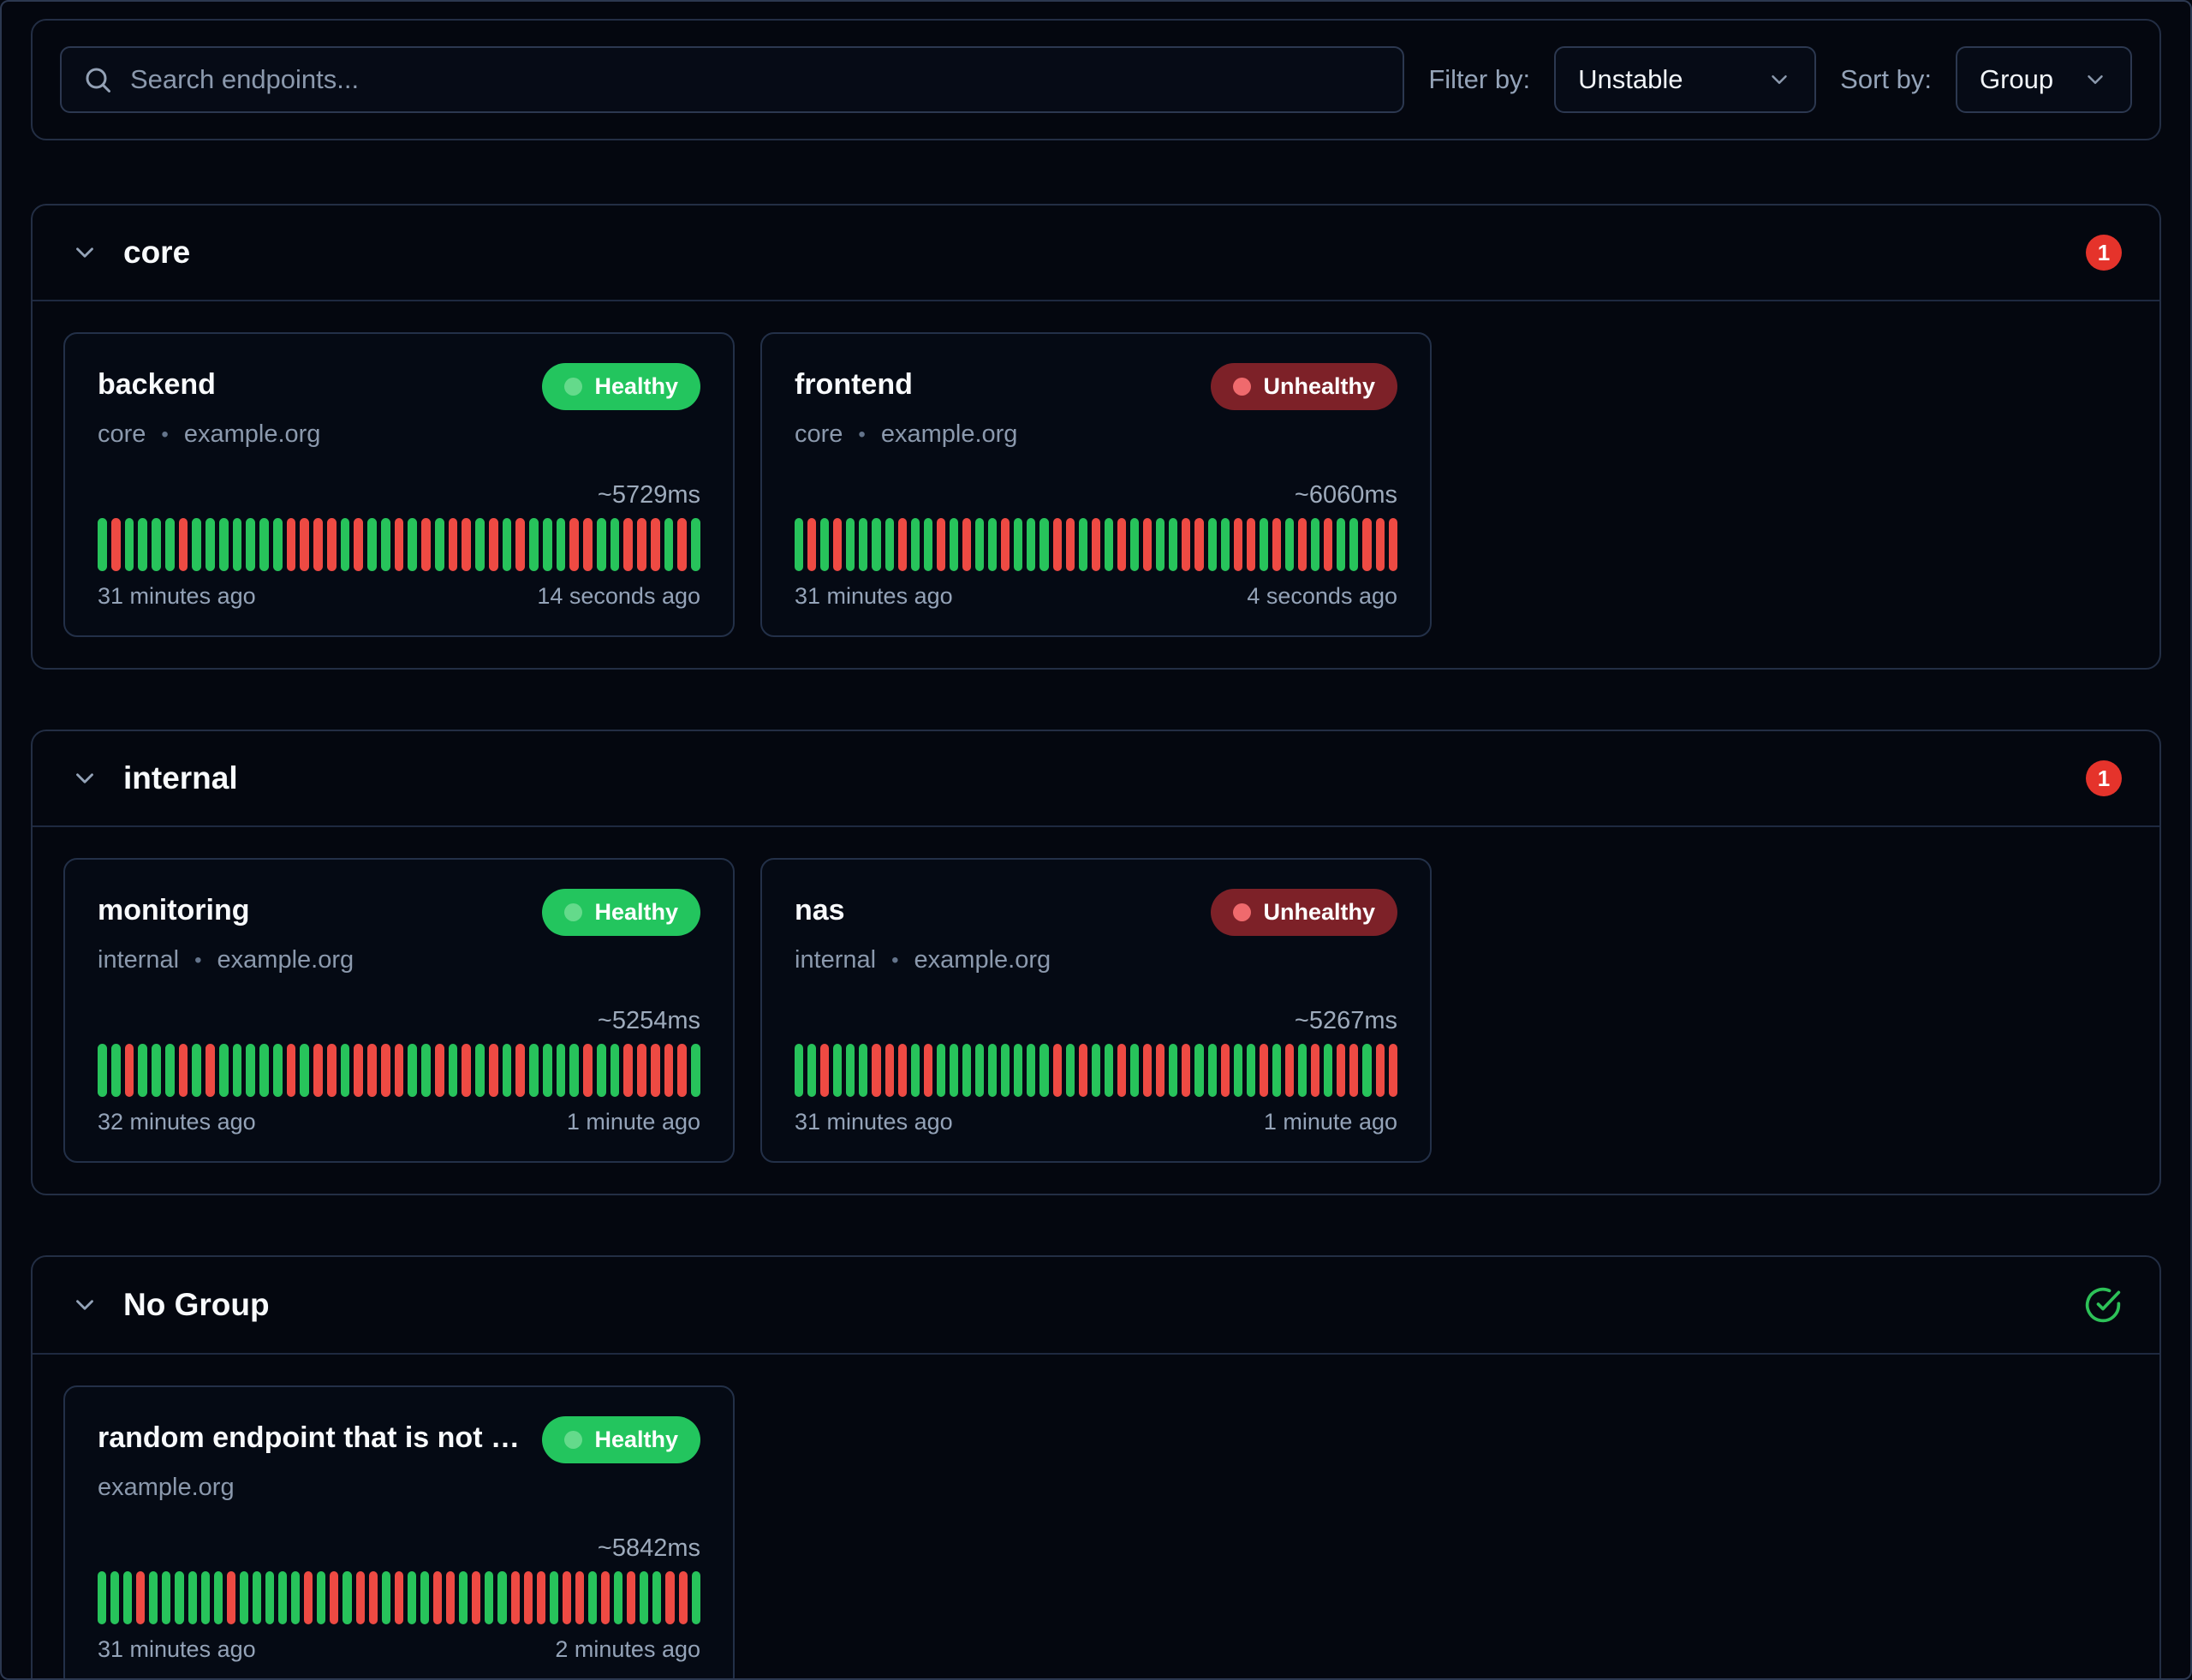 This screenshot has height=1680, width=2192. Describe the element at coordinates (1096, 253) in the screenshot. I see `group-header-core: core 1` at that location.